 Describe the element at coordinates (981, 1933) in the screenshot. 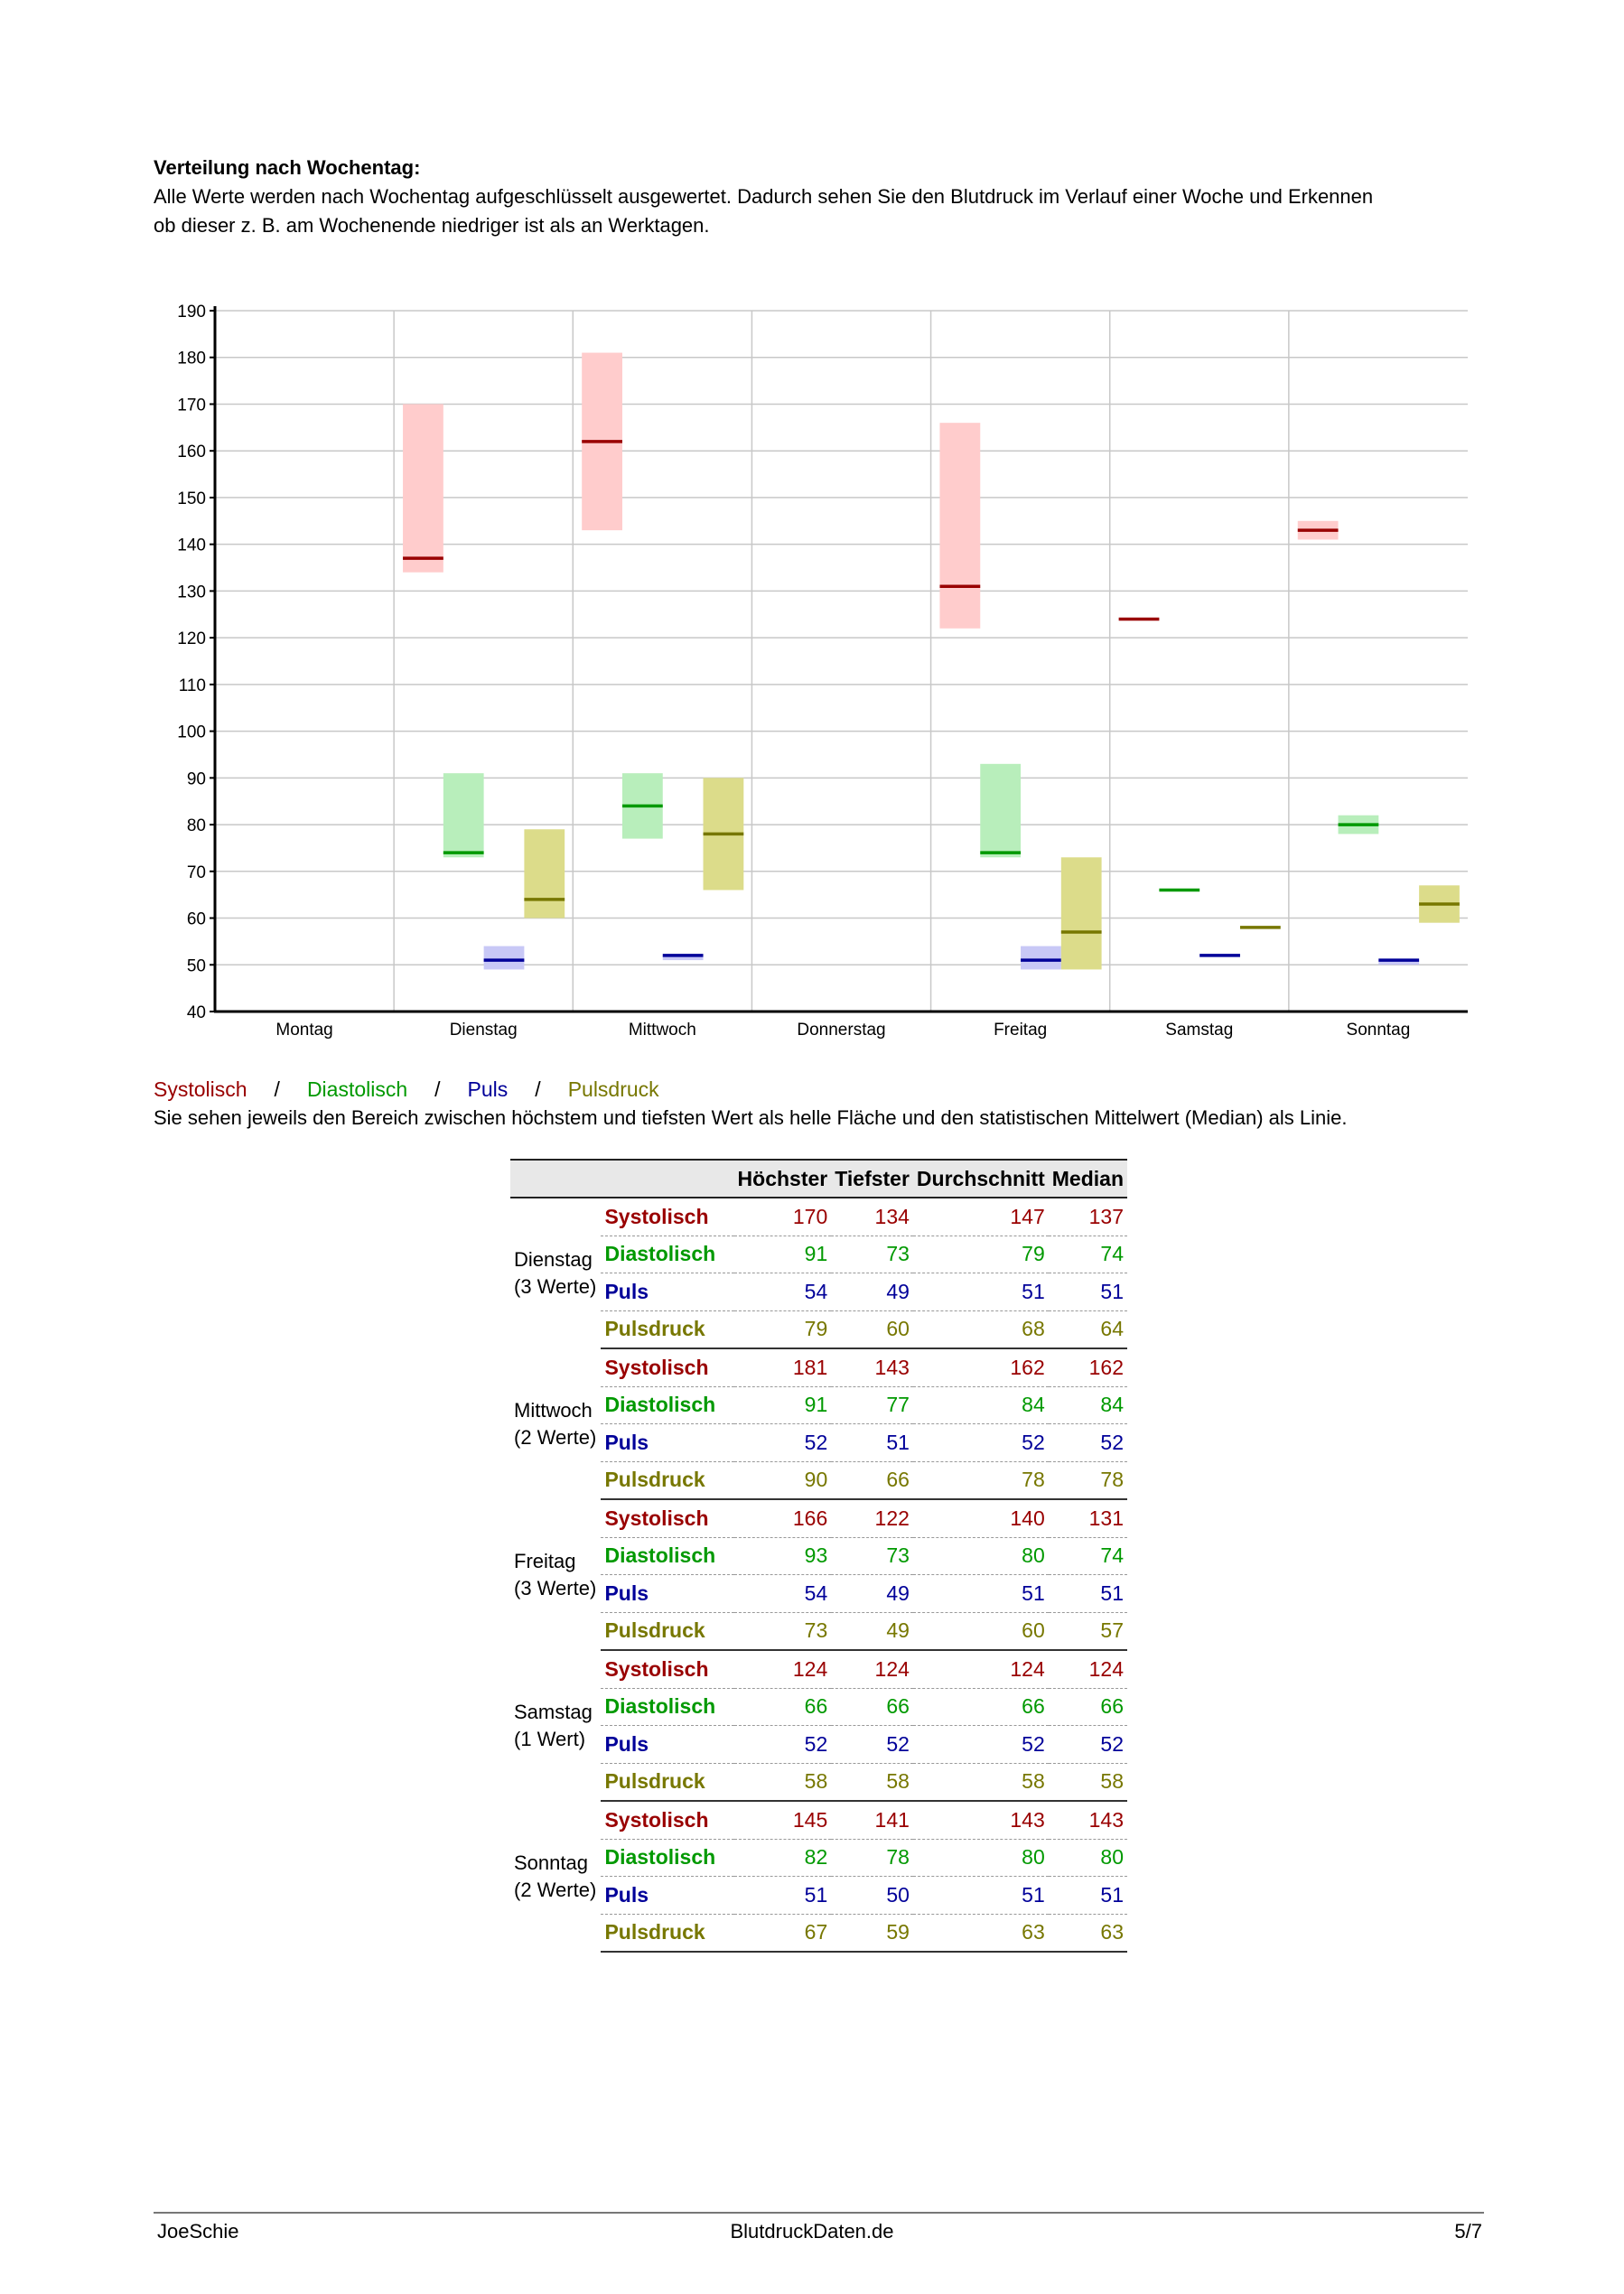

I see `value-cell: 63` at that location.